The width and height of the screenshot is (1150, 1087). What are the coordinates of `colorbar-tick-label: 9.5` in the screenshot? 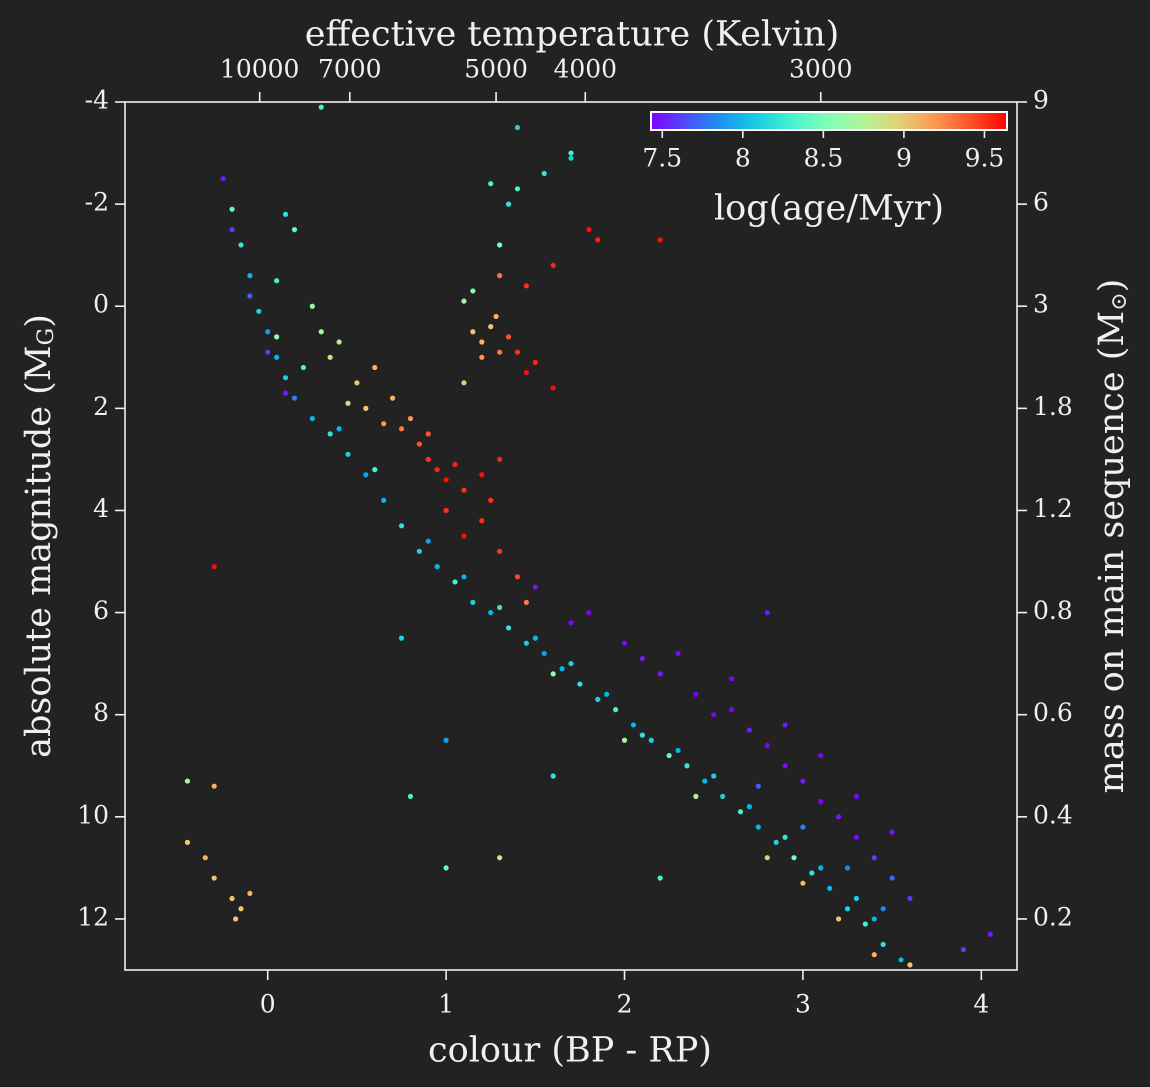 It's located at (985, 158).